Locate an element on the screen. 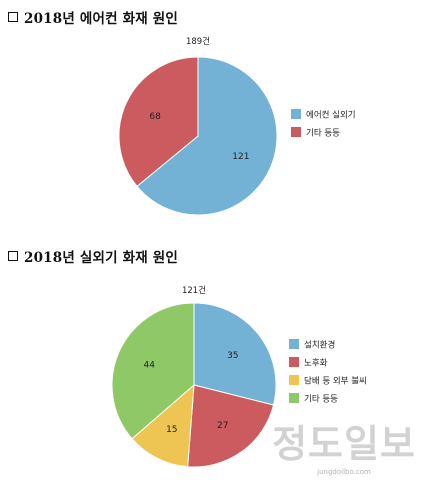 This screenshot has height=495, width=425. chart2-slice-label-3: 44 is located at coordinates (149, 366).